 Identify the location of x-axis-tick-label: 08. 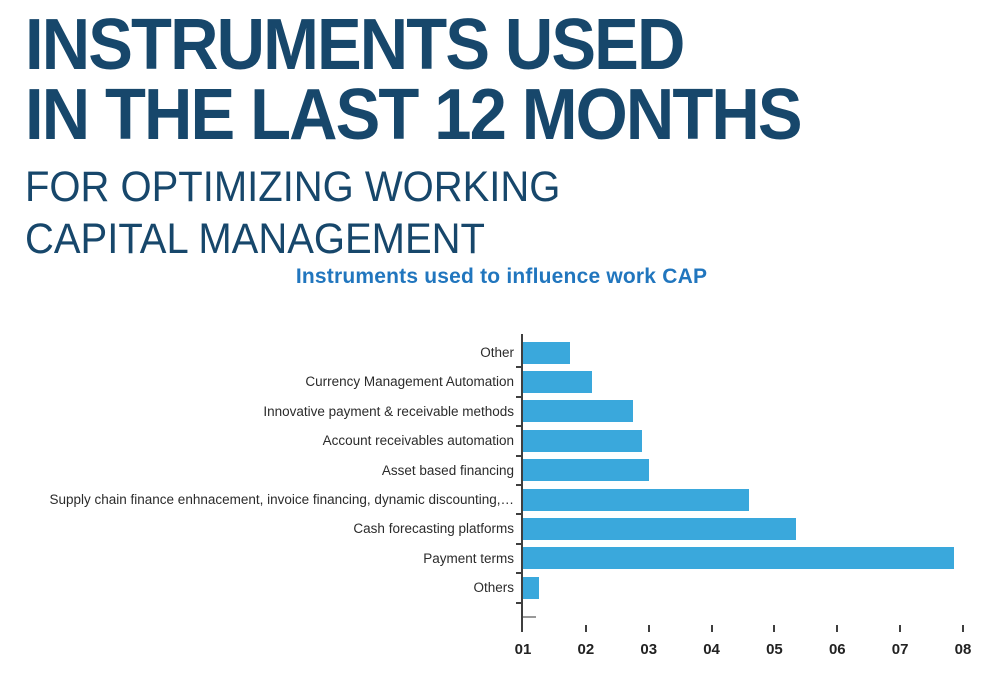
(963, 649).